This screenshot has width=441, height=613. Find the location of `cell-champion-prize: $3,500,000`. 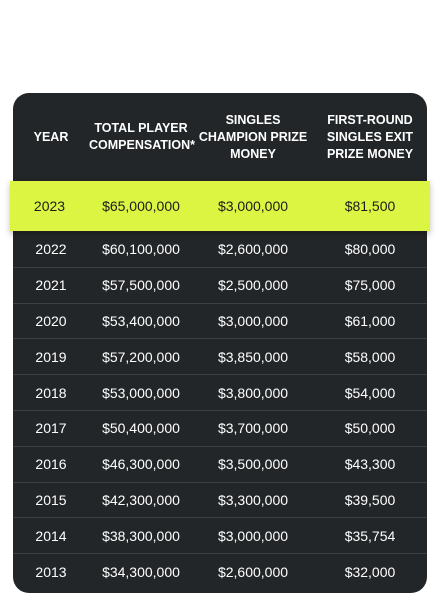

cell-champion-prize: $3,500,000 is located at coordinates (253, 464).